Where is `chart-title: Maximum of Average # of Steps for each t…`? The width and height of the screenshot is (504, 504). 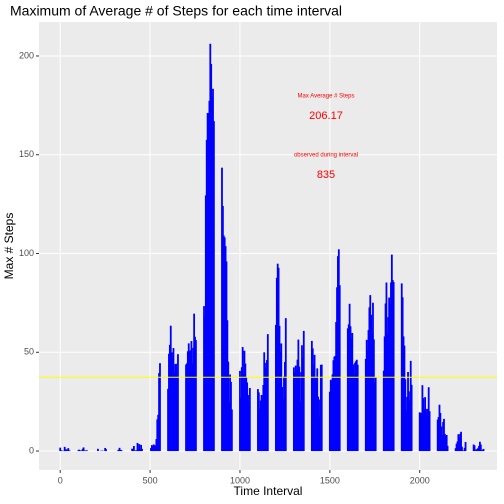
chart-title: Maximum of Average # of Steps for each t… is located at coordinates (176, 11).